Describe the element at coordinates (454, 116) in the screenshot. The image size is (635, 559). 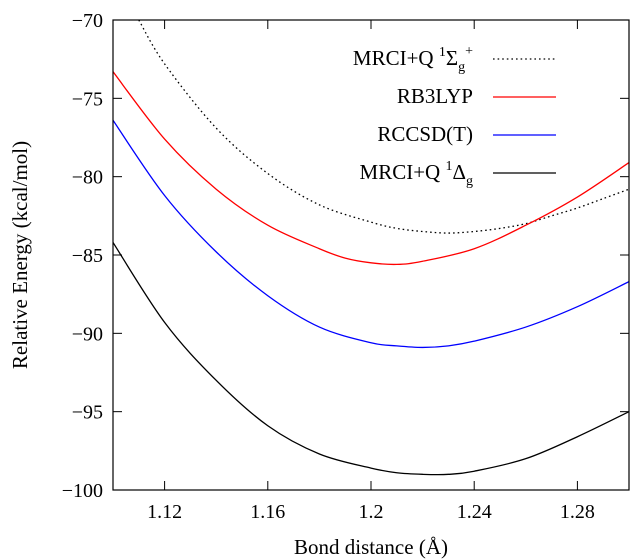
I see `legend: MRCI+Q 1Σg+ RB3LYP RCCSD(T) MRCI+Q 1Δg` at that location.